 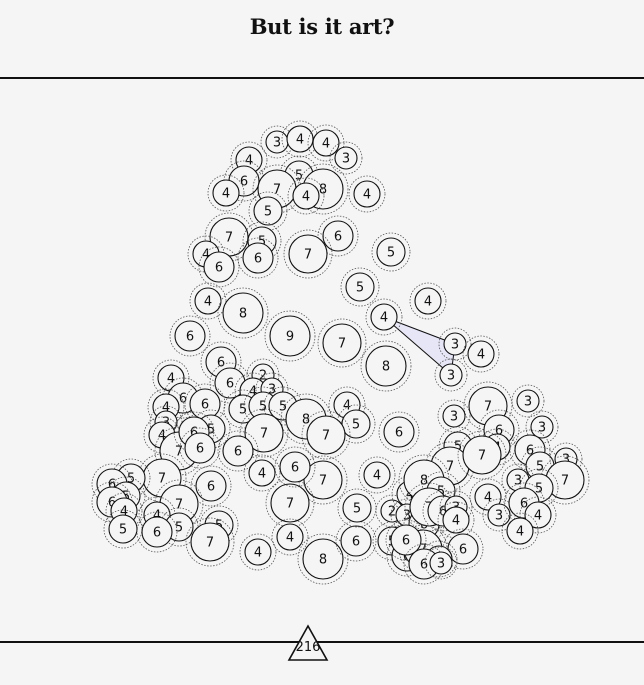 I want to click on number-circle: 8, so click(x=243, y=313).